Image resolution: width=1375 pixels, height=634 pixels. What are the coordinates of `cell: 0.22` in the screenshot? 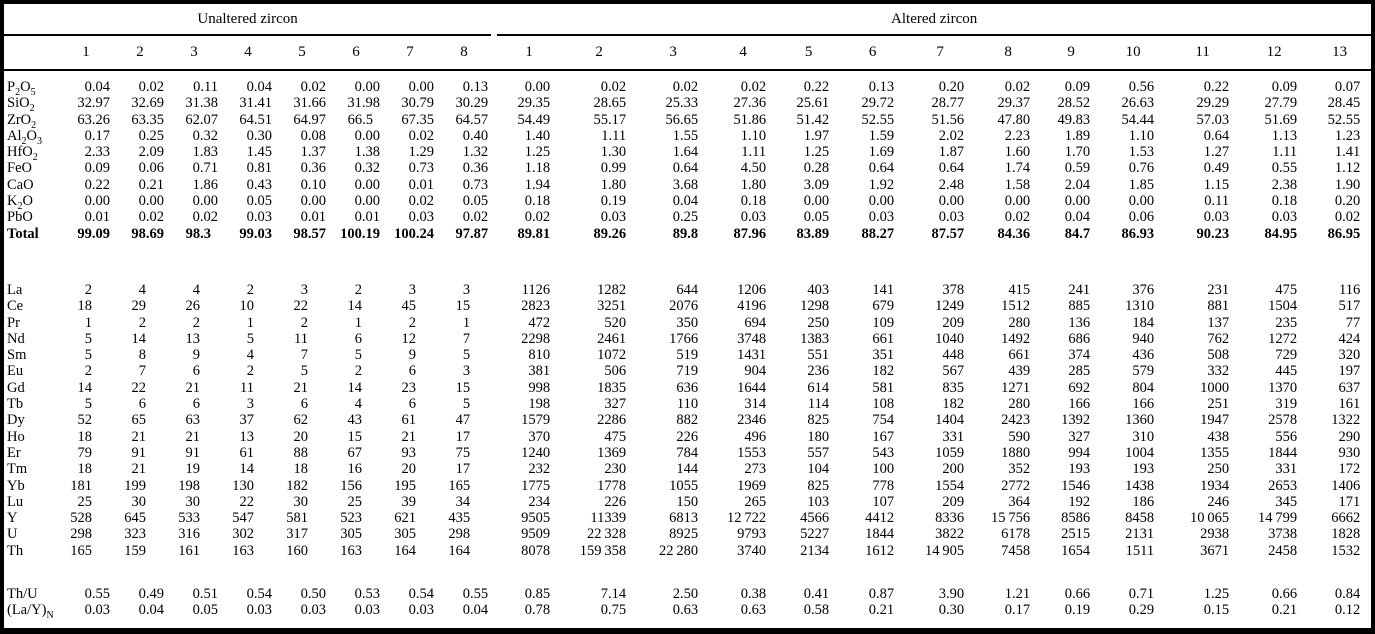 It's located at (97, 184).